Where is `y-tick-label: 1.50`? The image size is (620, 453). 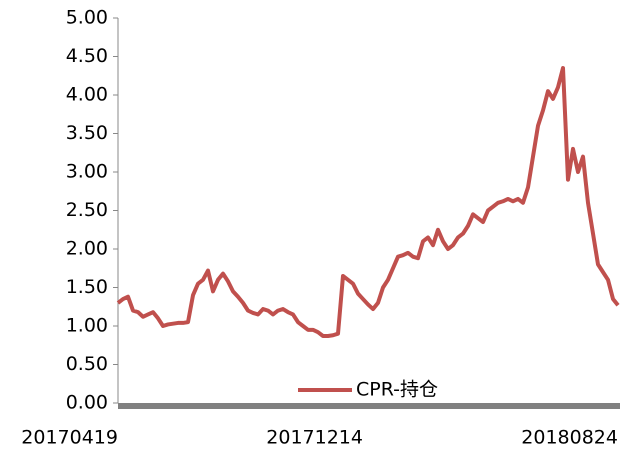 y-tick-label: 1.50 is located at coordinates (87, 287).